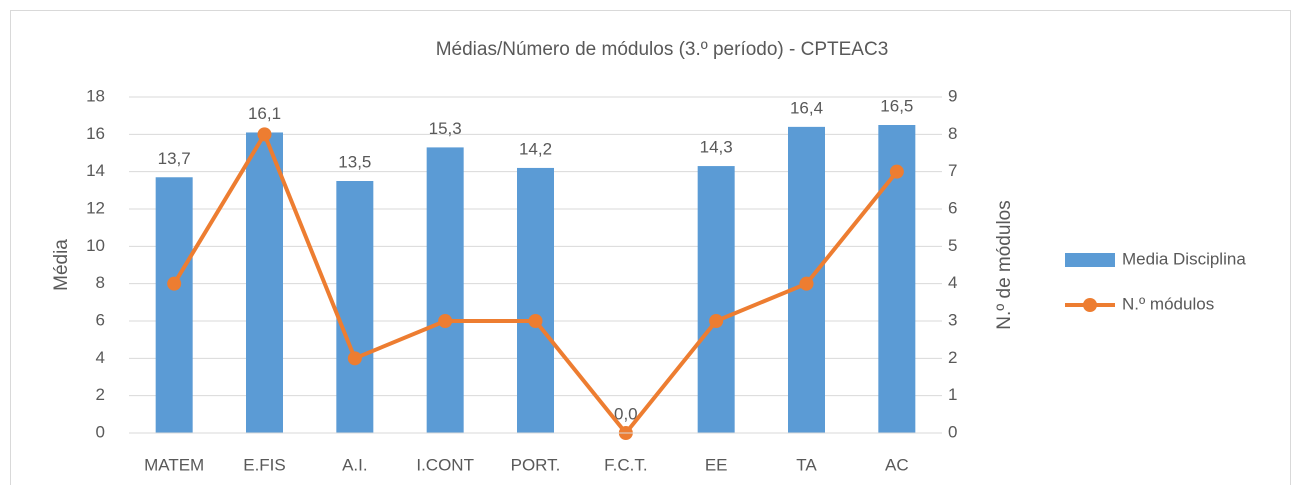 Image resolution: width=1294 pixels, height=485 pixels. Describe the element at coordinates (952, 282) in the screenshot. I see `y2-tick-label: 4` at that location.